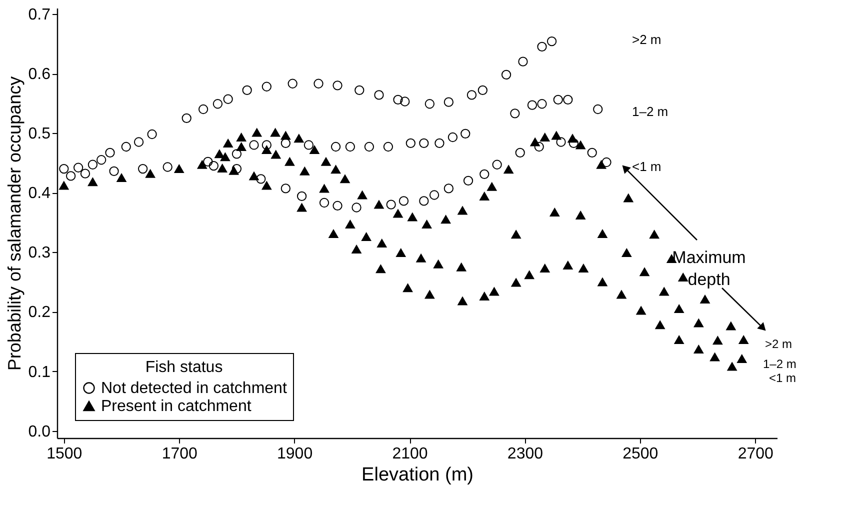 This screenshot has width=843, height=519. I want to click on legend-title: Fish status, so click(184, 367).